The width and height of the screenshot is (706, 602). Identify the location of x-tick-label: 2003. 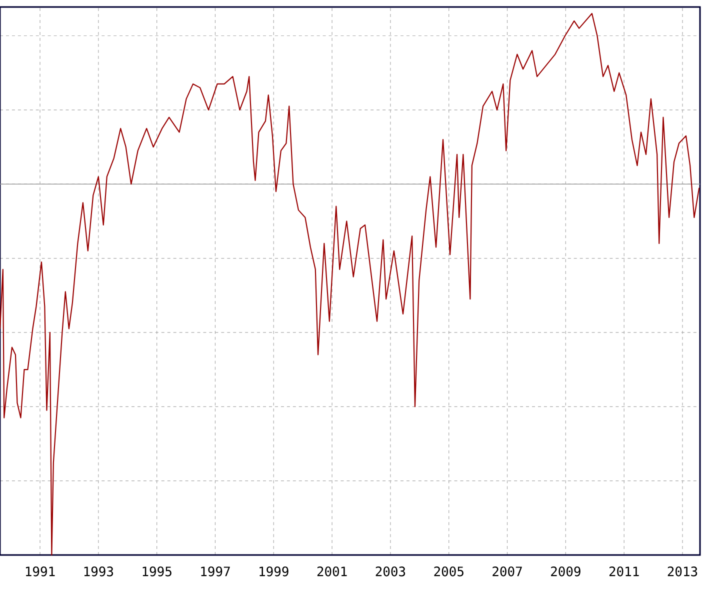
(391, 571).